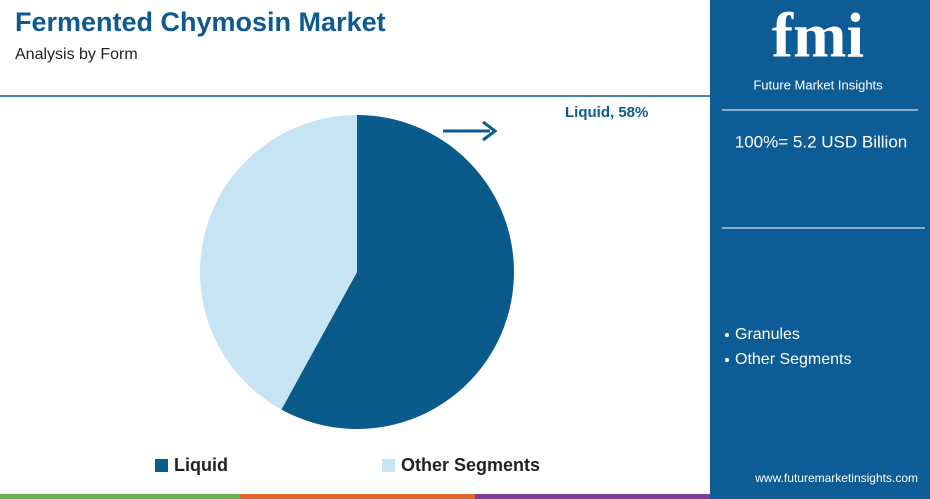 The image size is (930, 499). Describe the element at coordinates (76, 54) in the screenshot. I see `chart-subtitle: Analysis by Form` at that location.